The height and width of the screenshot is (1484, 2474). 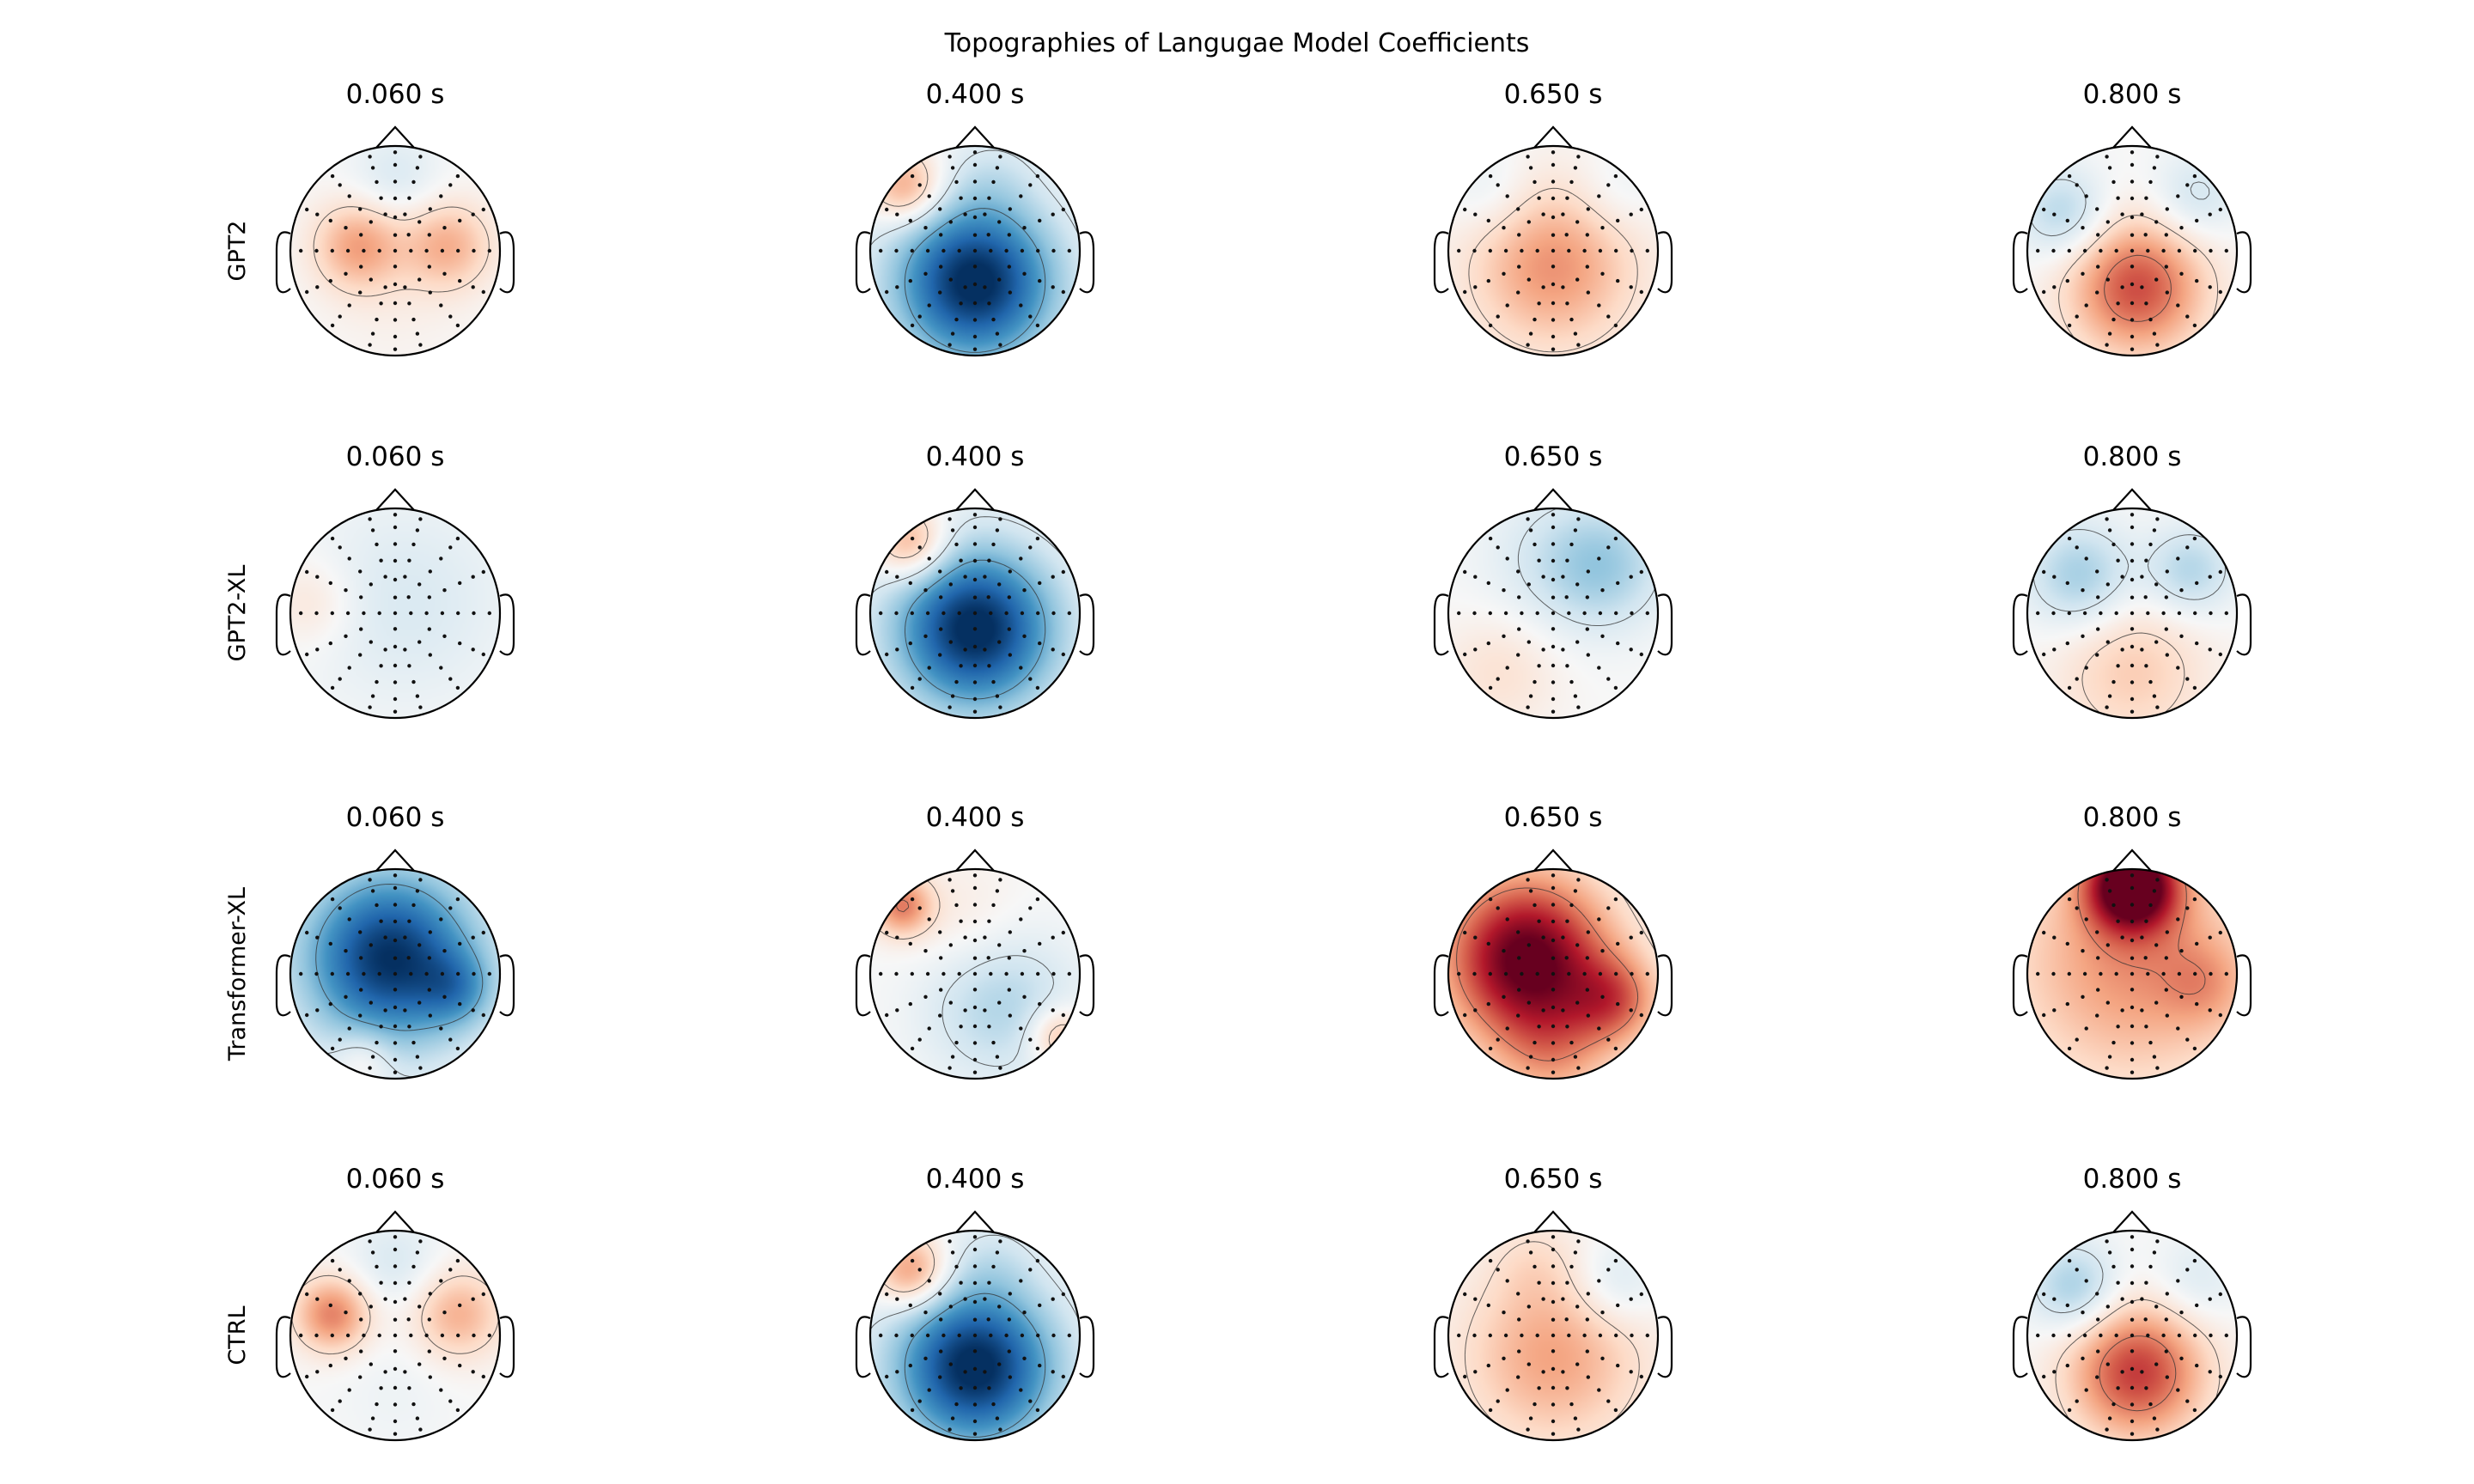 What do you see at coordinates (395, 580) in the screenshot?
I see `topomap: 0.060 s` at bounding box center [395, 580].